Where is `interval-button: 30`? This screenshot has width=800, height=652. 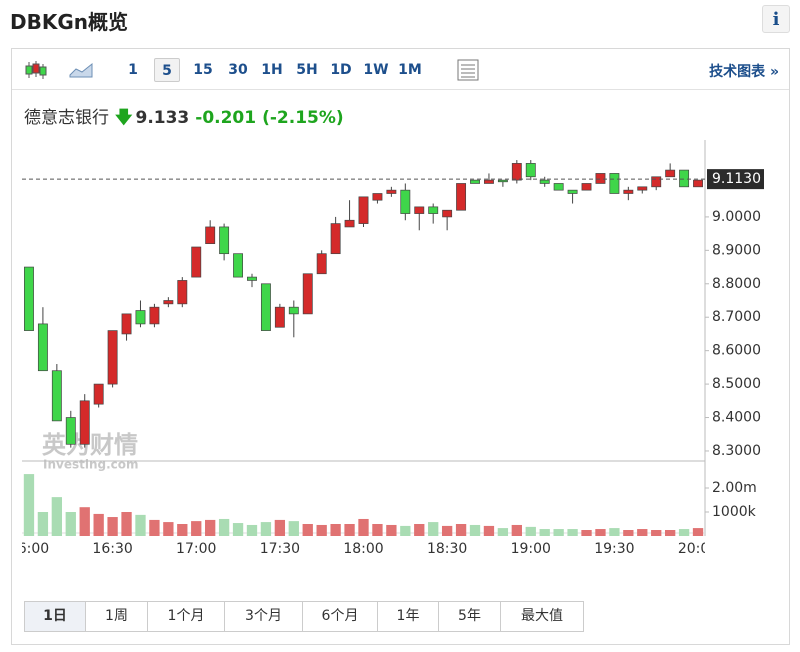
interval-button: 30 is located at coordinates (238, 70).